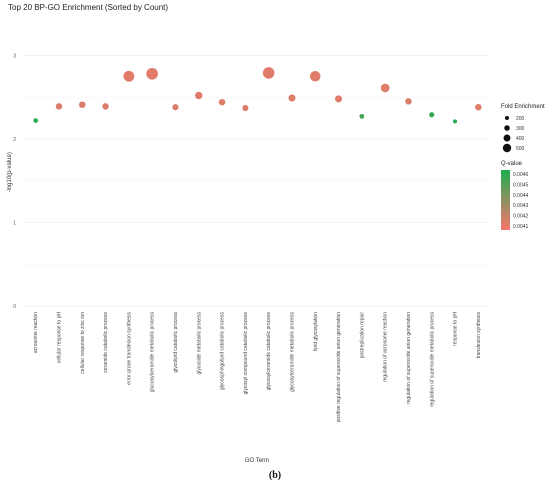  What do you see at coordinates (129, 348) in the screenshot?
I see `x-tick-label: error-prone translesion synthesis` at bounding box center [129, 348].